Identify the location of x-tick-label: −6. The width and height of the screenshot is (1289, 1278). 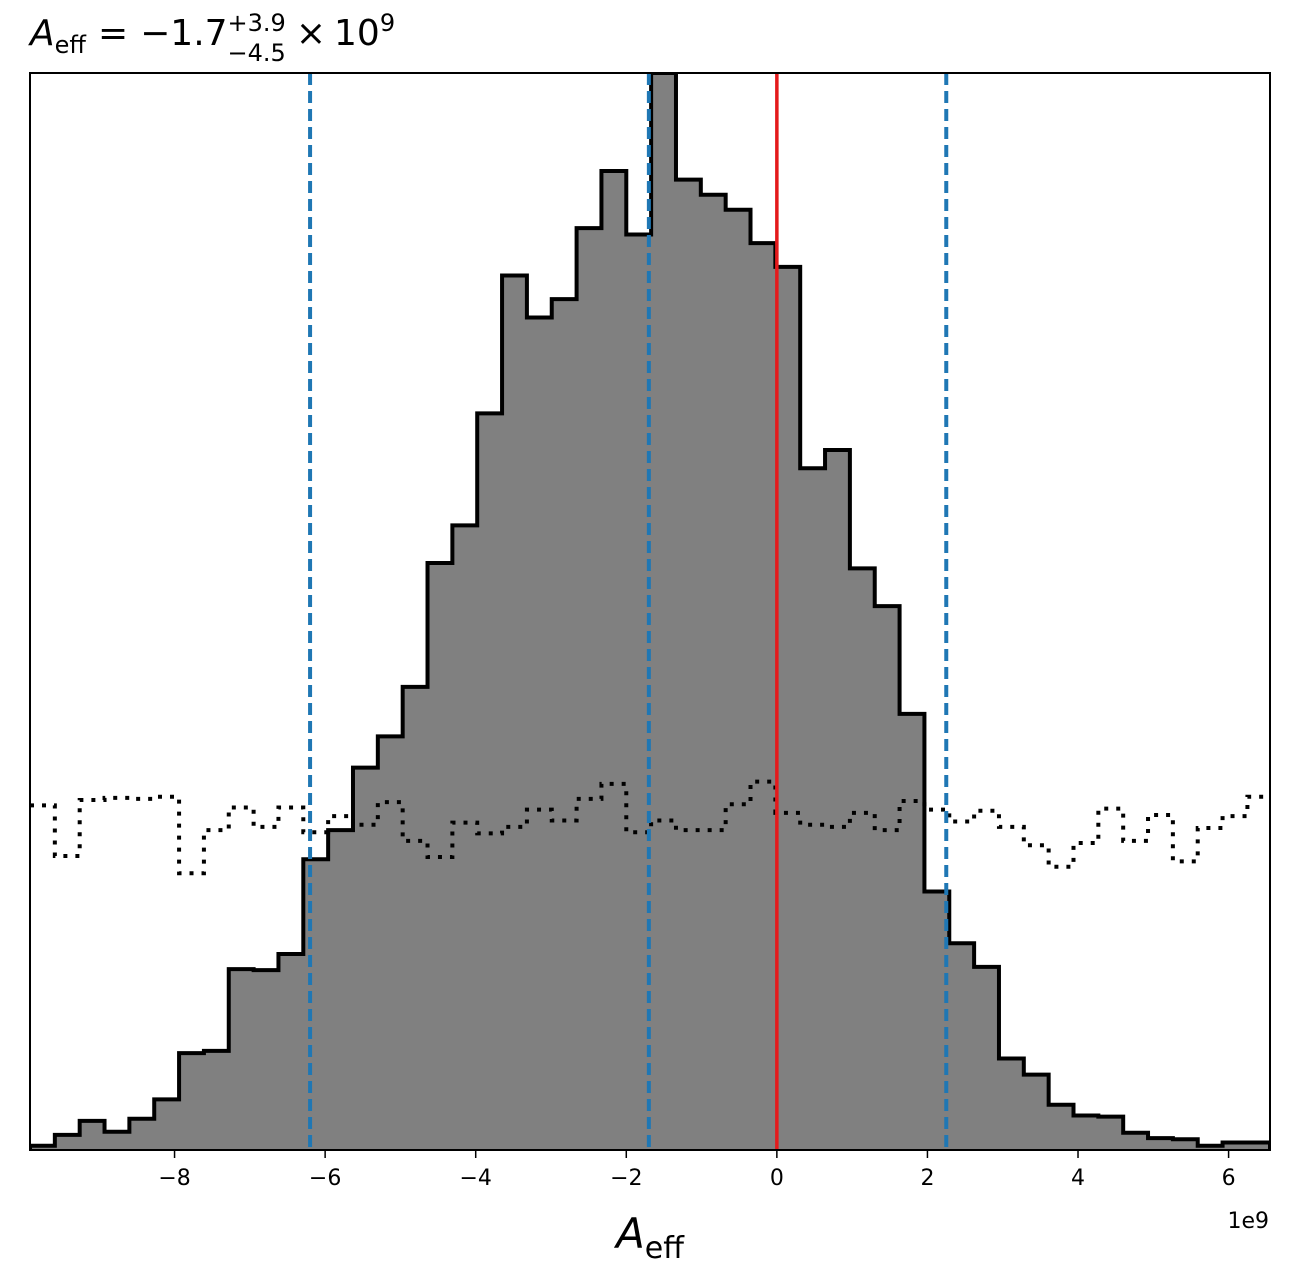
(325, 1178).